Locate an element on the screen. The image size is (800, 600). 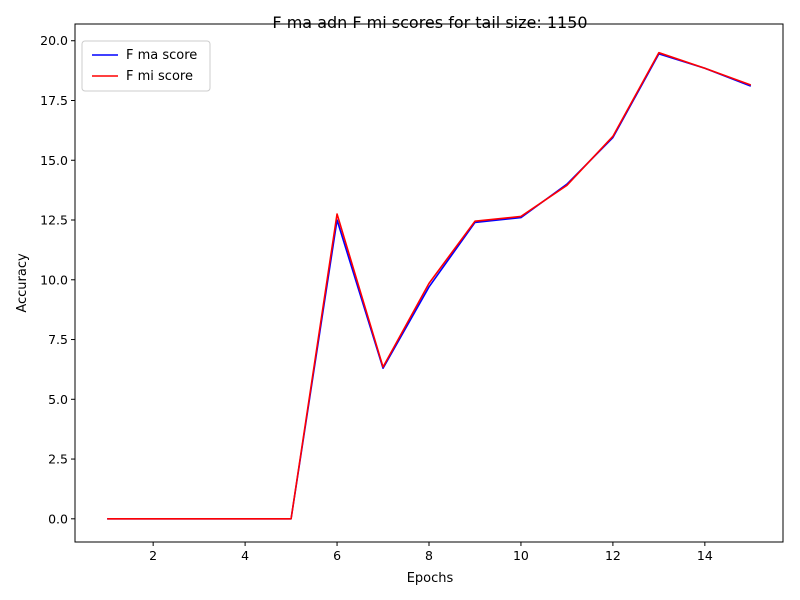
x-axis: 2 4 6 8 10 12 14 is located at coordinates (431, 552).